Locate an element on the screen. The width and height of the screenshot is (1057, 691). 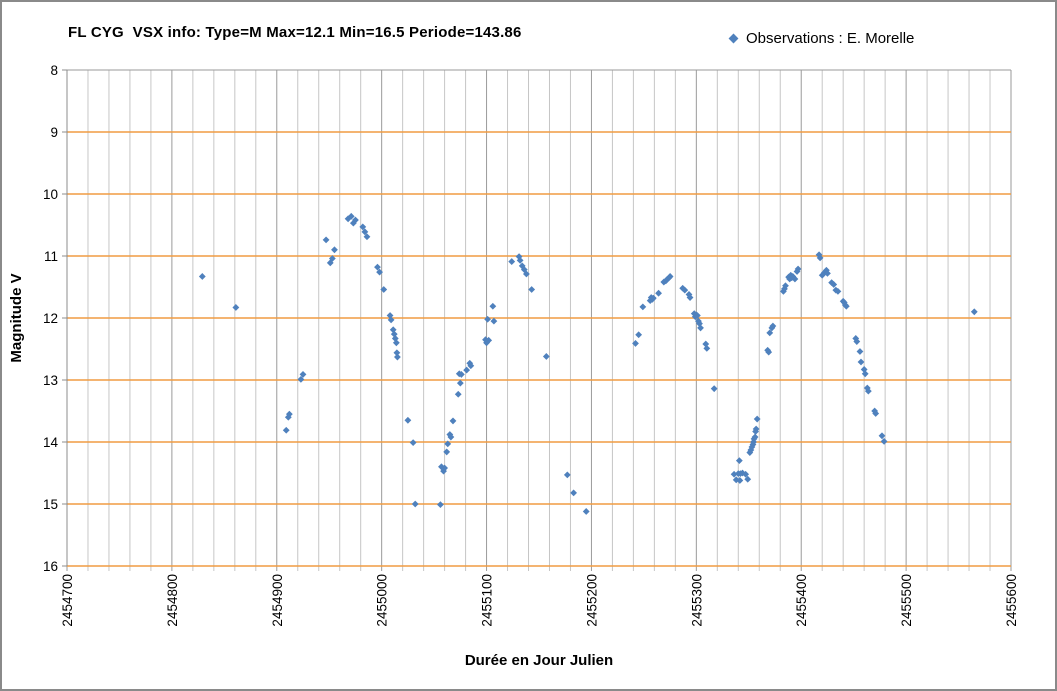
x-tick-label: 2455600 is located at coordinates (1011, 600).